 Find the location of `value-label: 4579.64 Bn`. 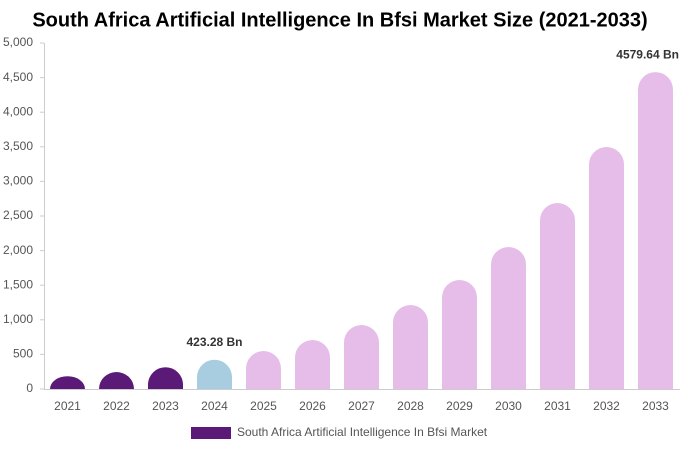

value-label: 4579.64 Bn is located at coordinates (647, 54).